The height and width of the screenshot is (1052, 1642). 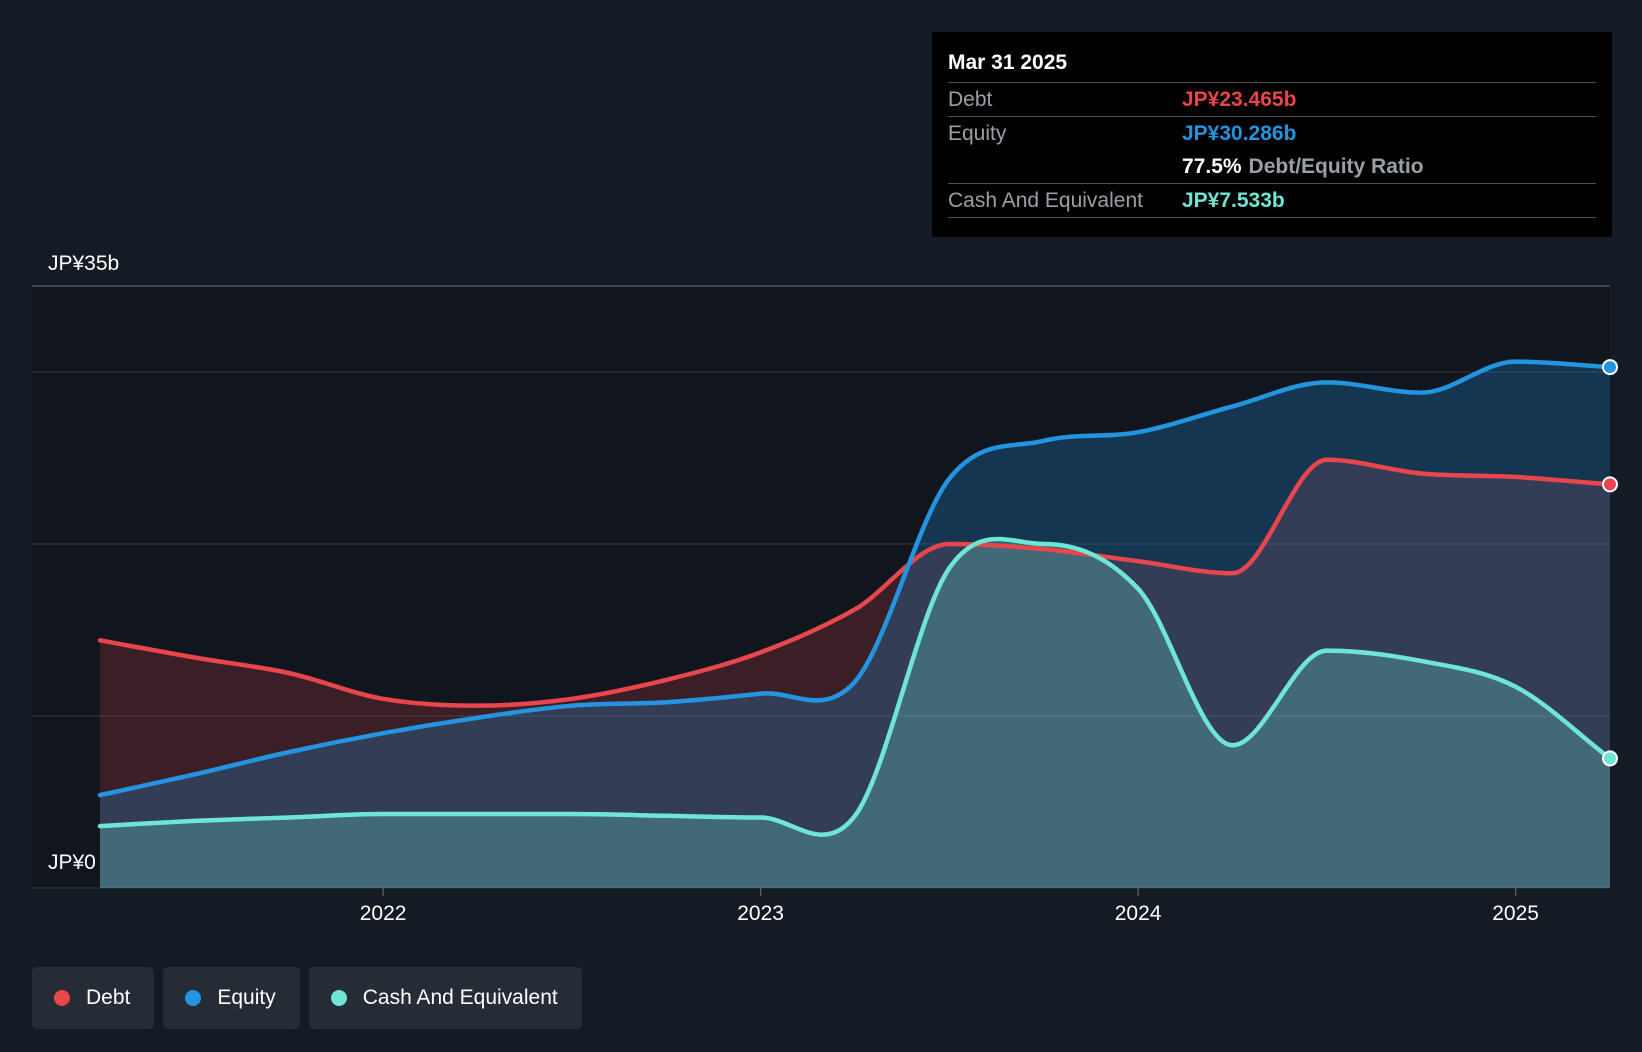 I want to click on tooltip-debt-label: Debt, so click(x=970, y=99).